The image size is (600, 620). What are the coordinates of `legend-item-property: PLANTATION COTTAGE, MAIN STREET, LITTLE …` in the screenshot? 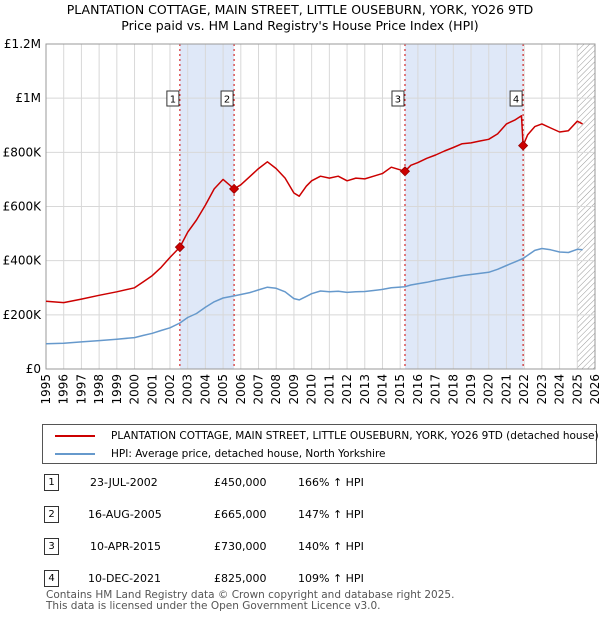 It's located at (327, 436).